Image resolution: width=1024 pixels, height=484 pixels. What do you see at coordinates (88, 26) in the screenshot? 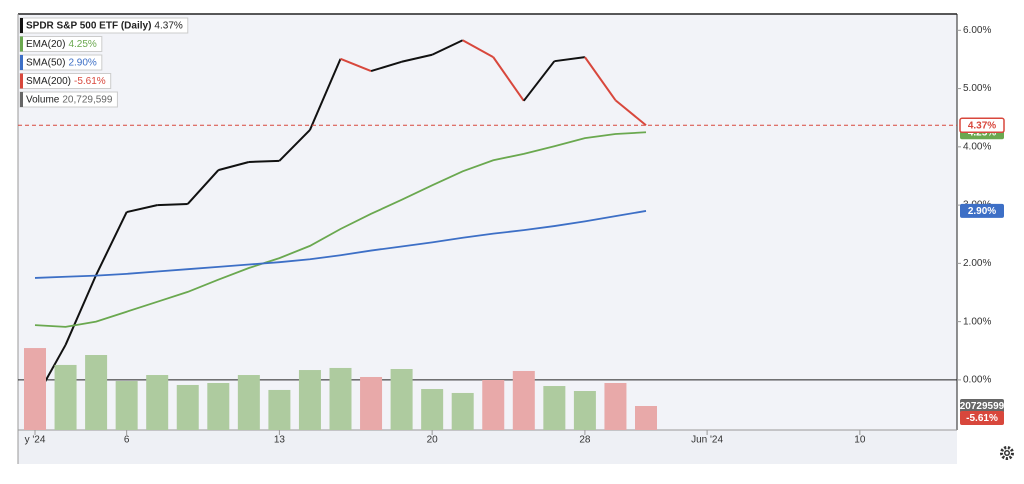
I see `legend-name: SPDR S&P 500 ETF (Daily)` at bounding box center [88, 26].